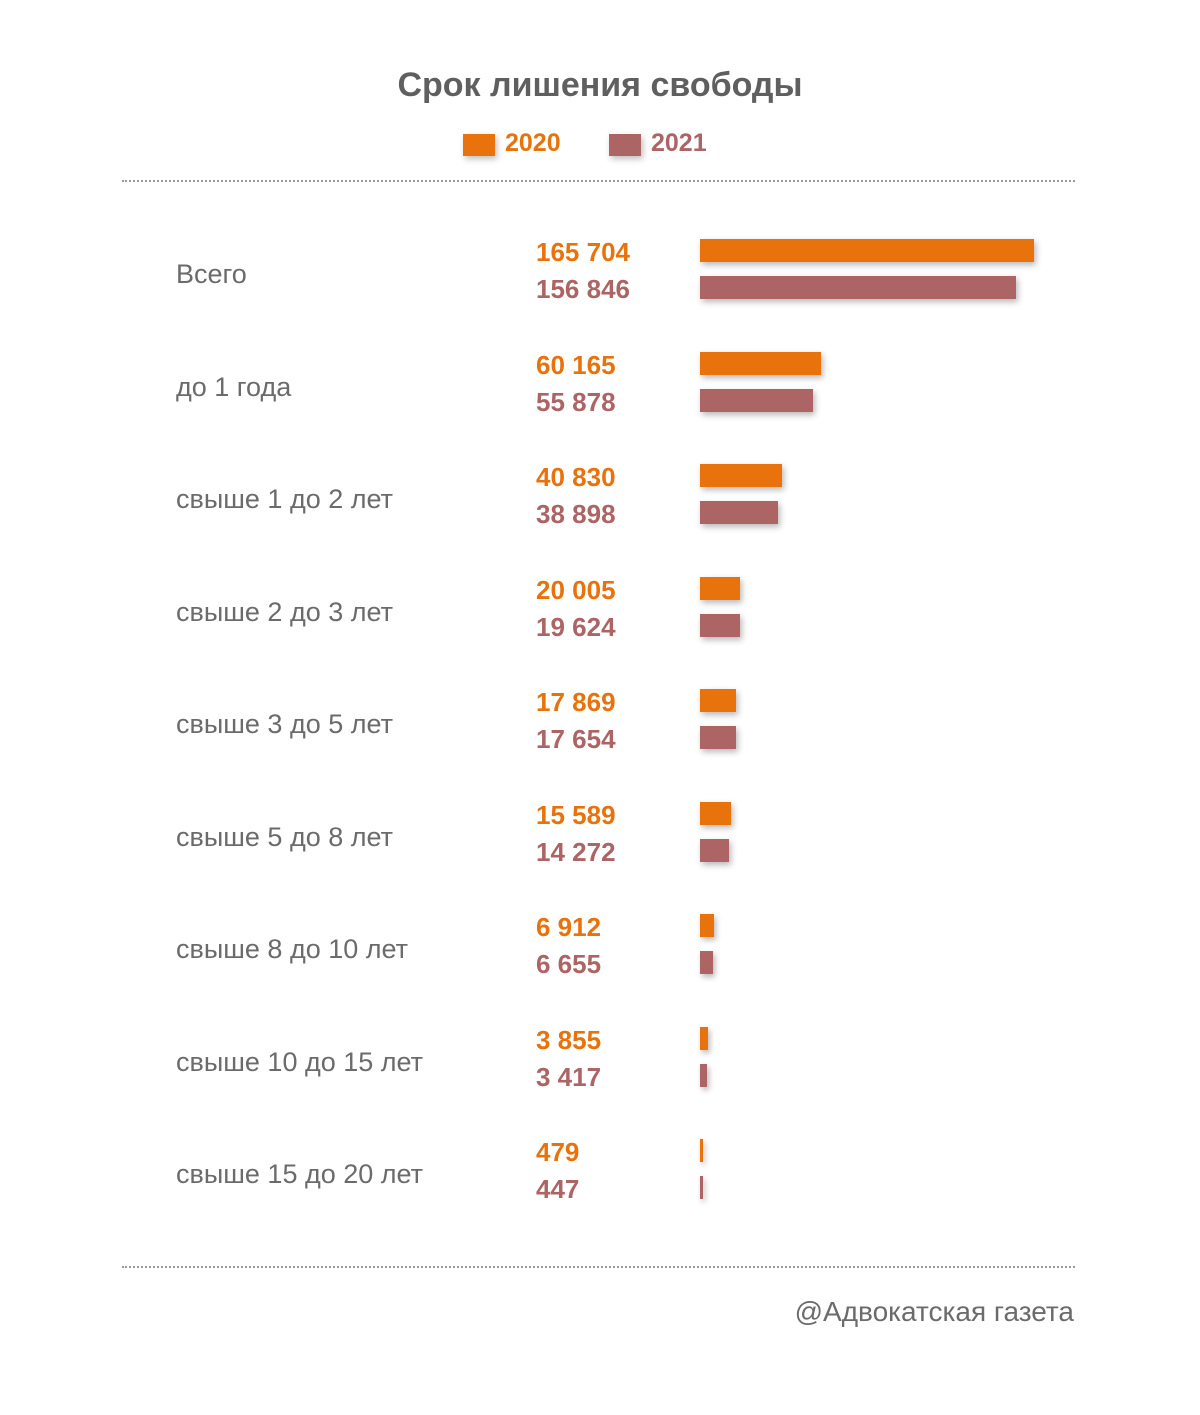 The height and width of the screenshot is (1415, 1200). I want to click on source-credit: @Адвокатская газета, so click(934, 1311).